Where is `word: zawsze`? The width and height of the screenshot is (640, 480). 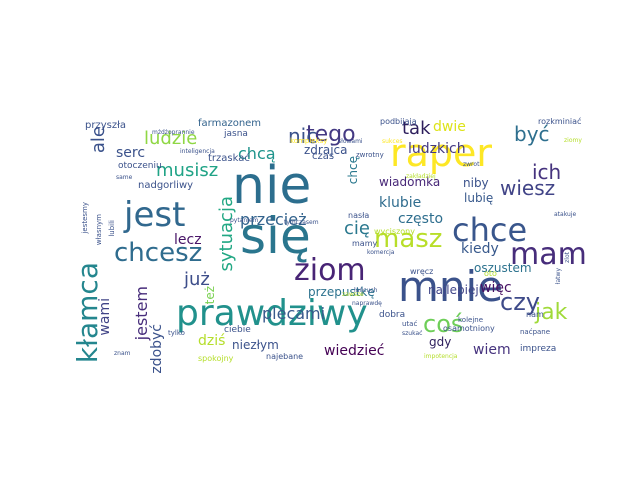 word: zawsze is located at coordinates (353, 294).